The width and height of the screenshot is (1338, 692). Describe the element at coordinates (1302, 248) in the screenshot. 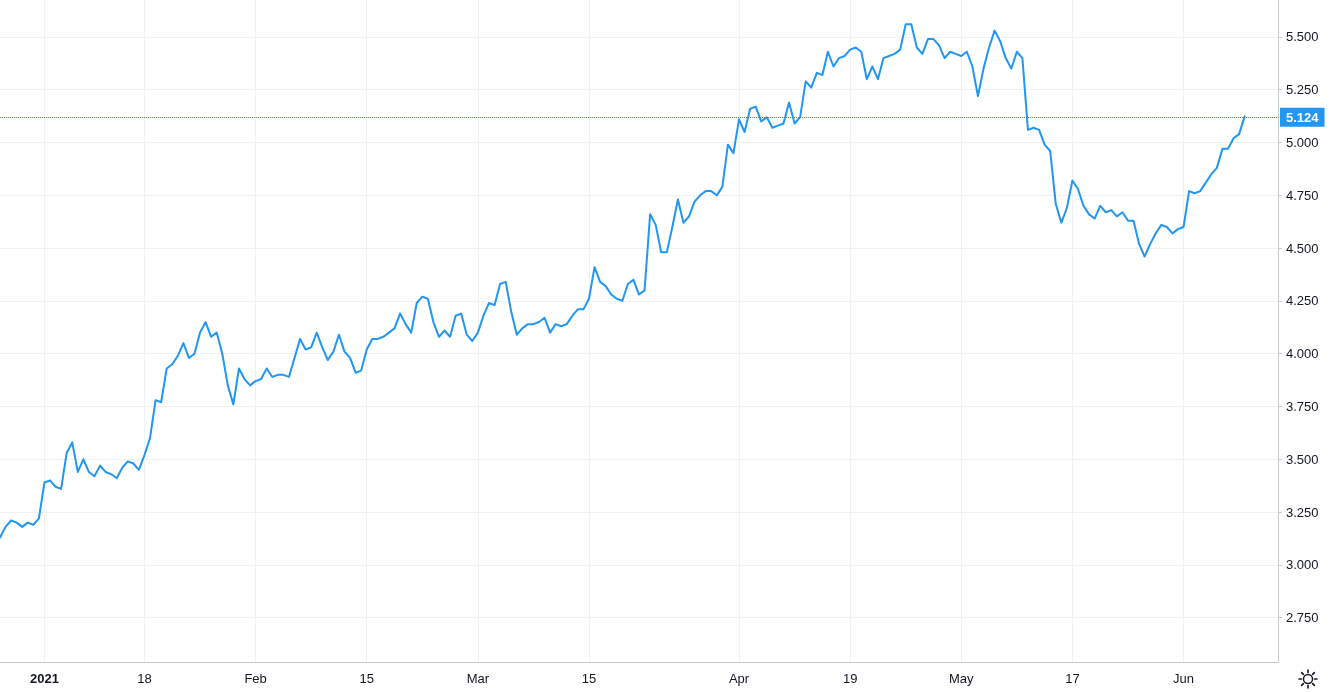

I see `y-tick-label: 4.500` at that location.